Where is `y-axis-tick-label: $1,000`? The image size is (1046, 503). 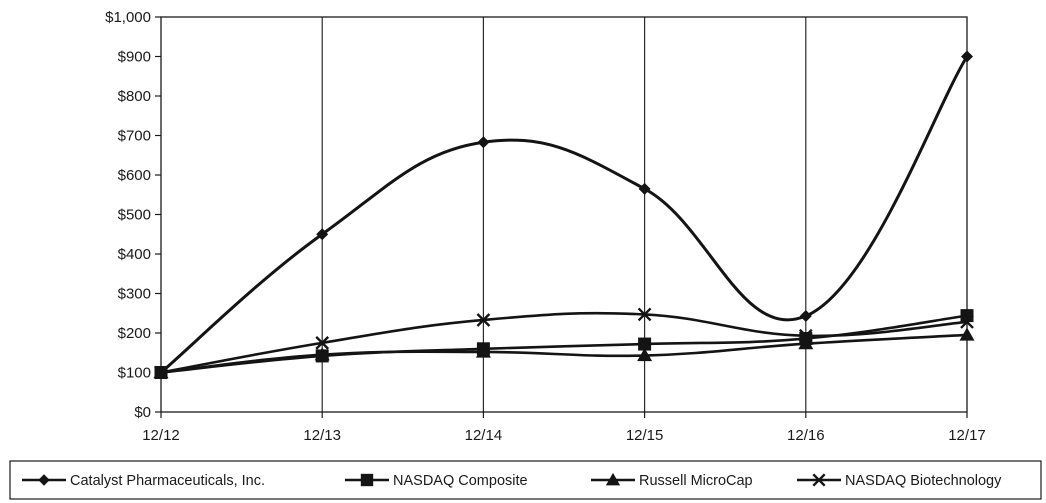
y-axis-tick-label: $1,000 is located at coordinates (128, 17).